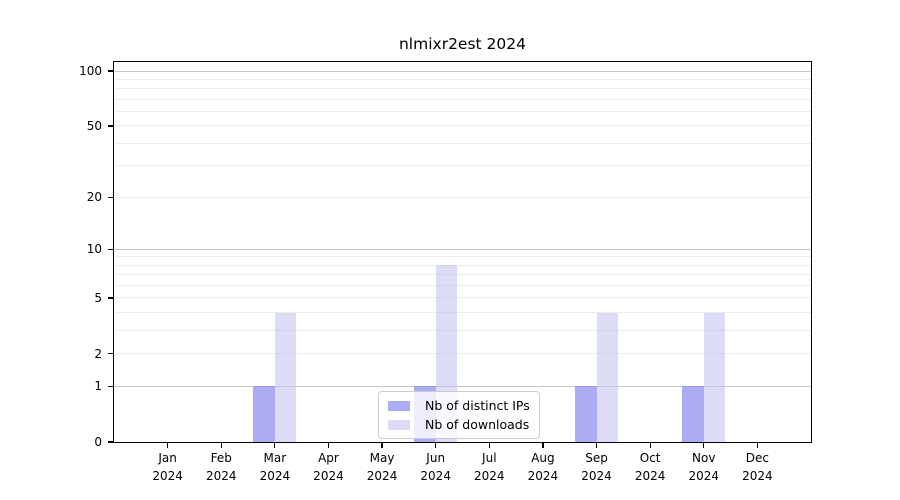 This screenshot has height=500, width=900. What do you see at coordinates (543, 458) in the screenshot?
I see `x-label-month: Aug` at bounding box center [543, 458].